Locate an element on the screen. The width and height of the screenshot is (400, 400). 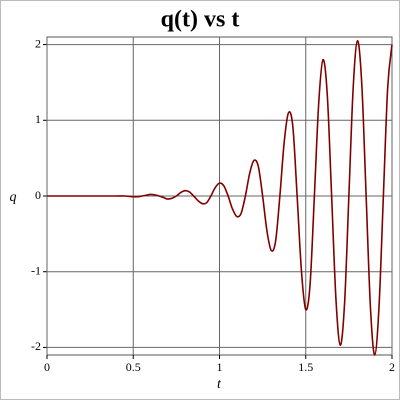
y-tick-label: 0 is located at coordinates (38, 195).